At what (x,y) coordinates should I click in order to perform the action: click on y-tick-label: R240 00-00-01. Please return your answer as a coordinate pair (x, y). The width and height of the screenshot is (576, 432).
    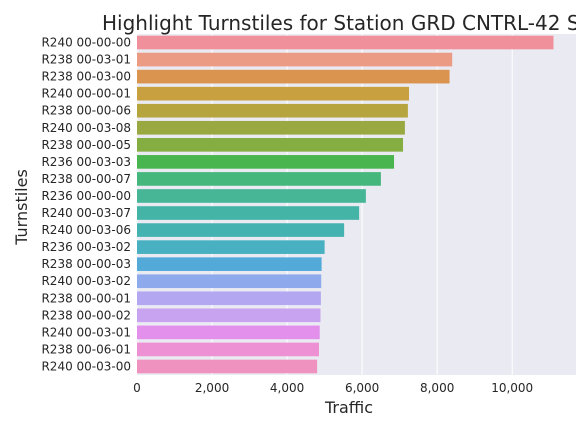
    Looking at the image, I should click on (86, 94).